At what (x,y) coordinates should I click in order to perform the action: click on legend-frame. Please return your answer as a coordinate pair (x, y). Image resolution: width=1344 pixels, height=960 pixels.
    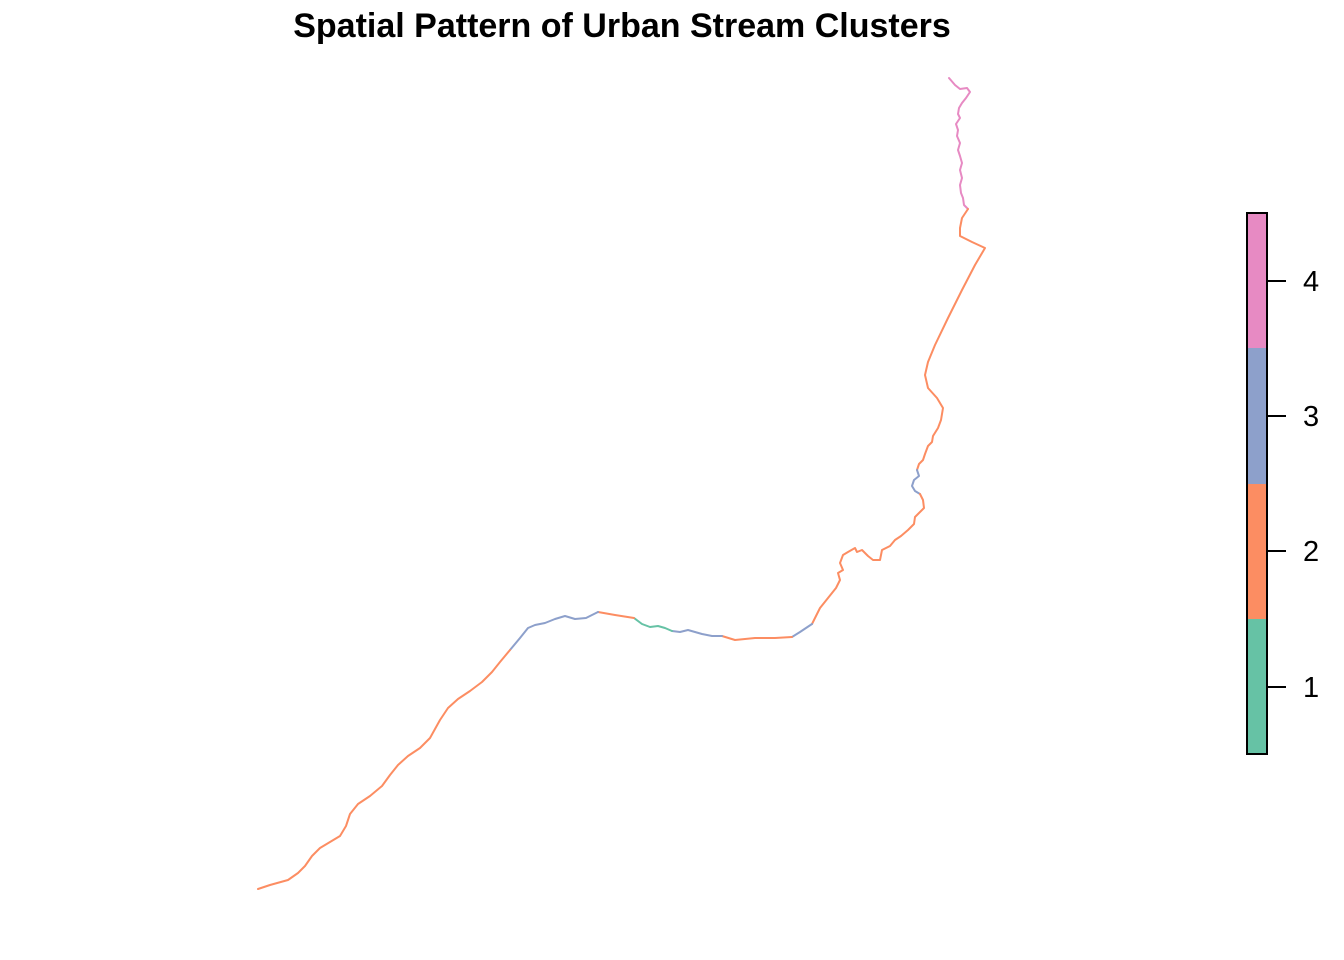
    Looking at the image, I should click on (1257, 483).